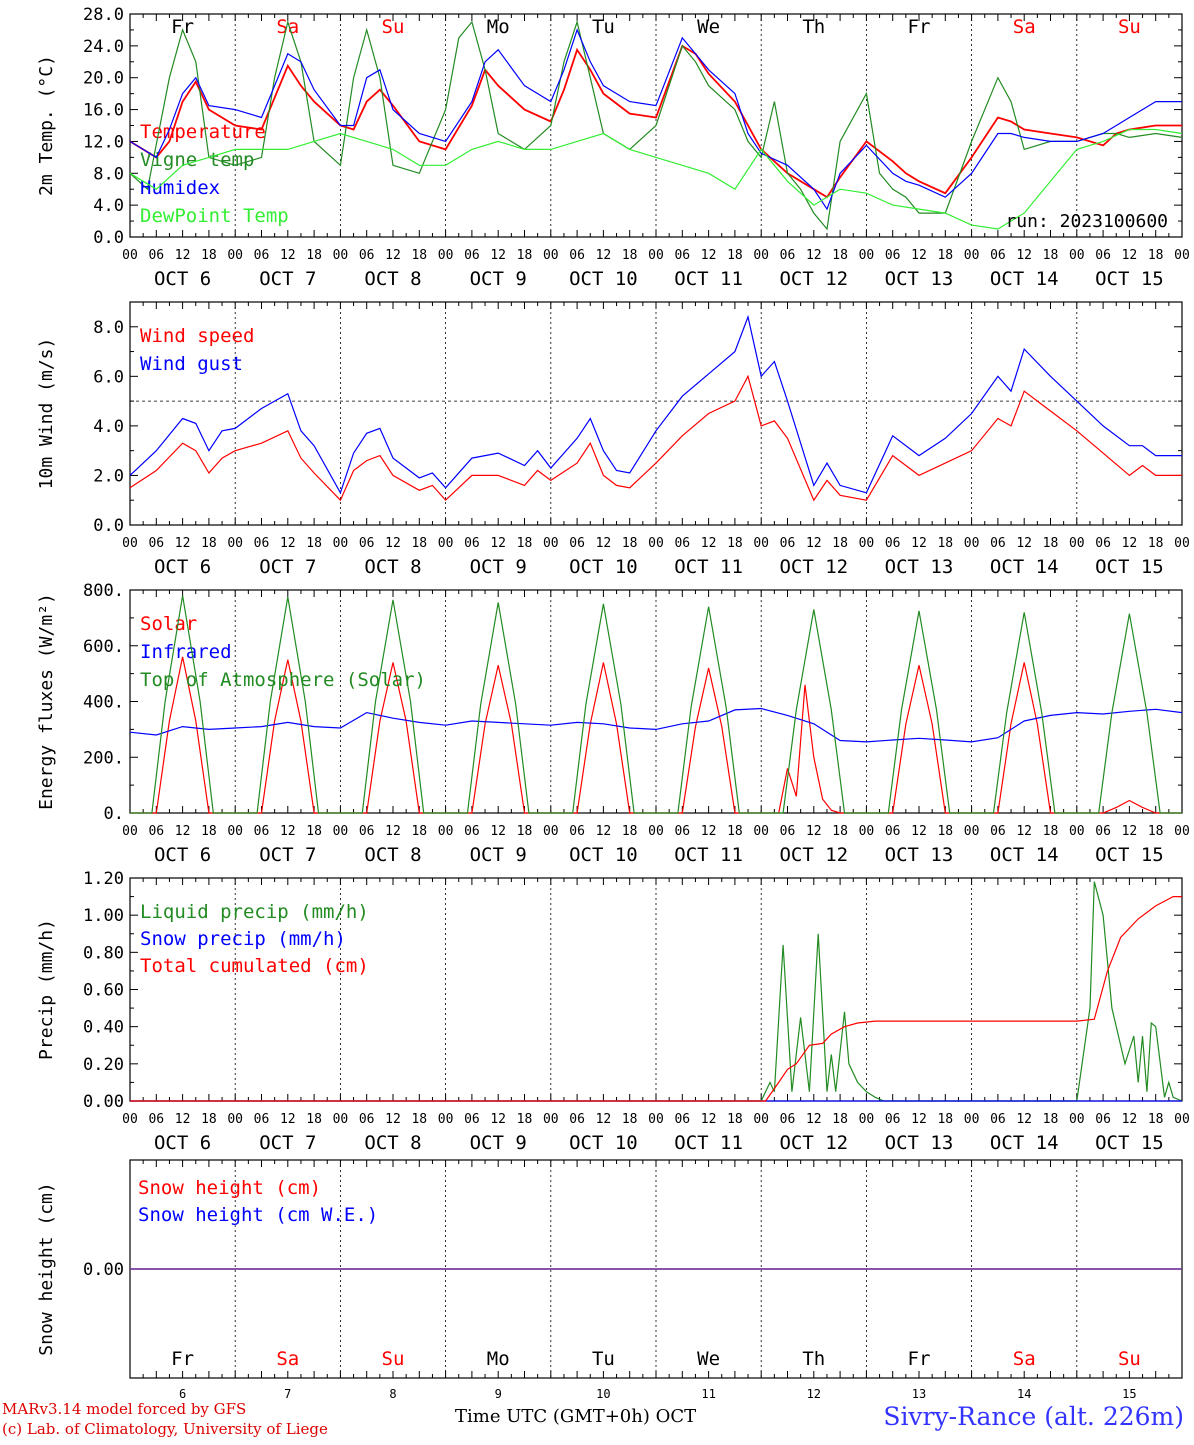  Describe the element at coordinates (180, 188) in the screenshot. I see `legend-entry: Humidex` at that location.